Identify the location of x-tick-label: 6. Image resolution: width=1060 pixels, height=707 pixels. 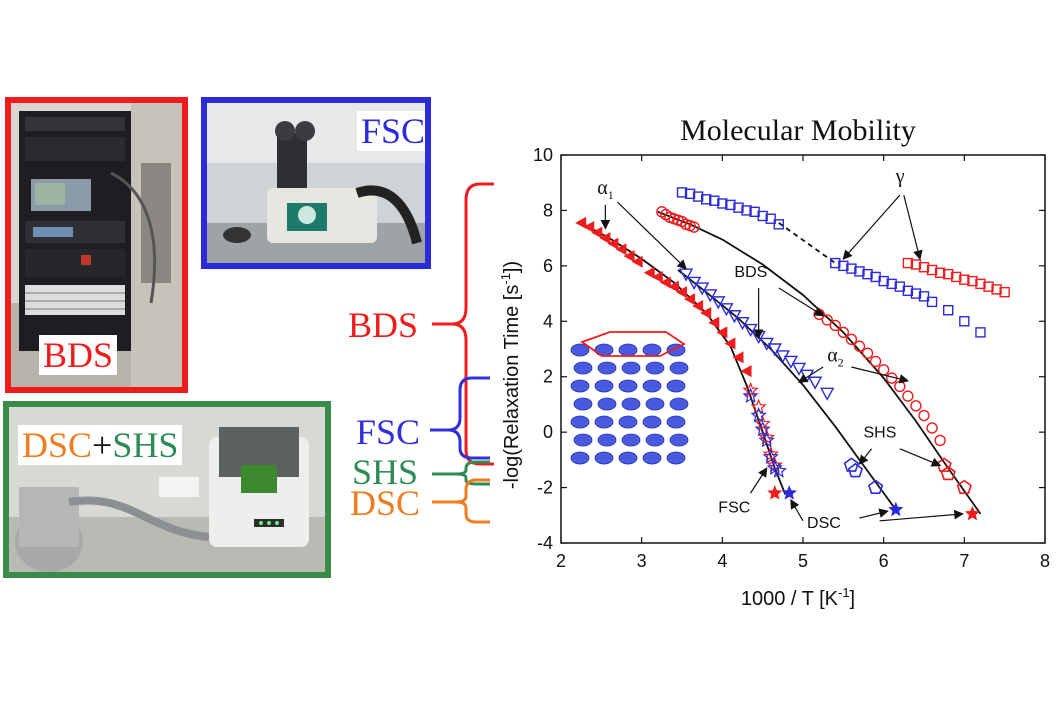
(884, 561).